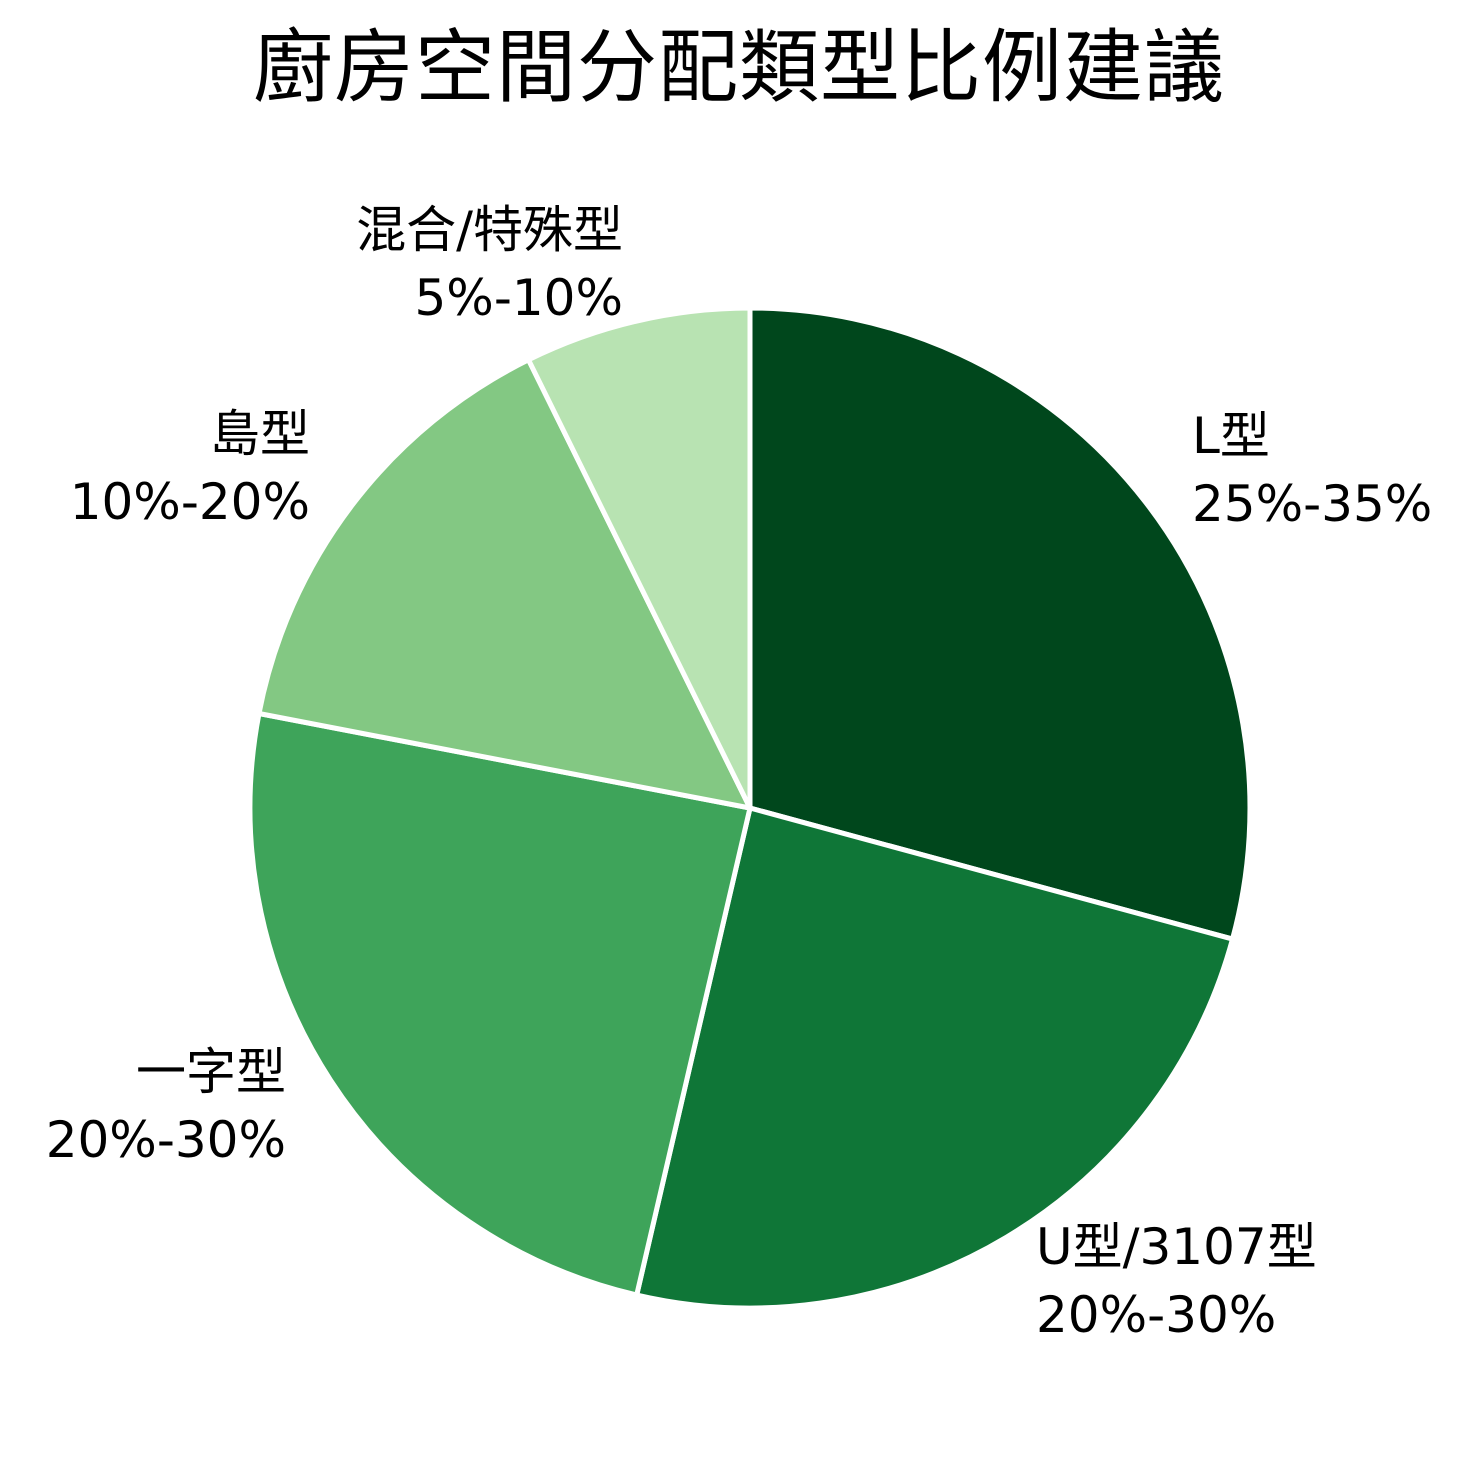 This screenshot has height=1468, width=1478. Describe the element at coordinates (1156, 1315) in the screenshot. I see `label-u-shape-range: 20%-30%` at that location.